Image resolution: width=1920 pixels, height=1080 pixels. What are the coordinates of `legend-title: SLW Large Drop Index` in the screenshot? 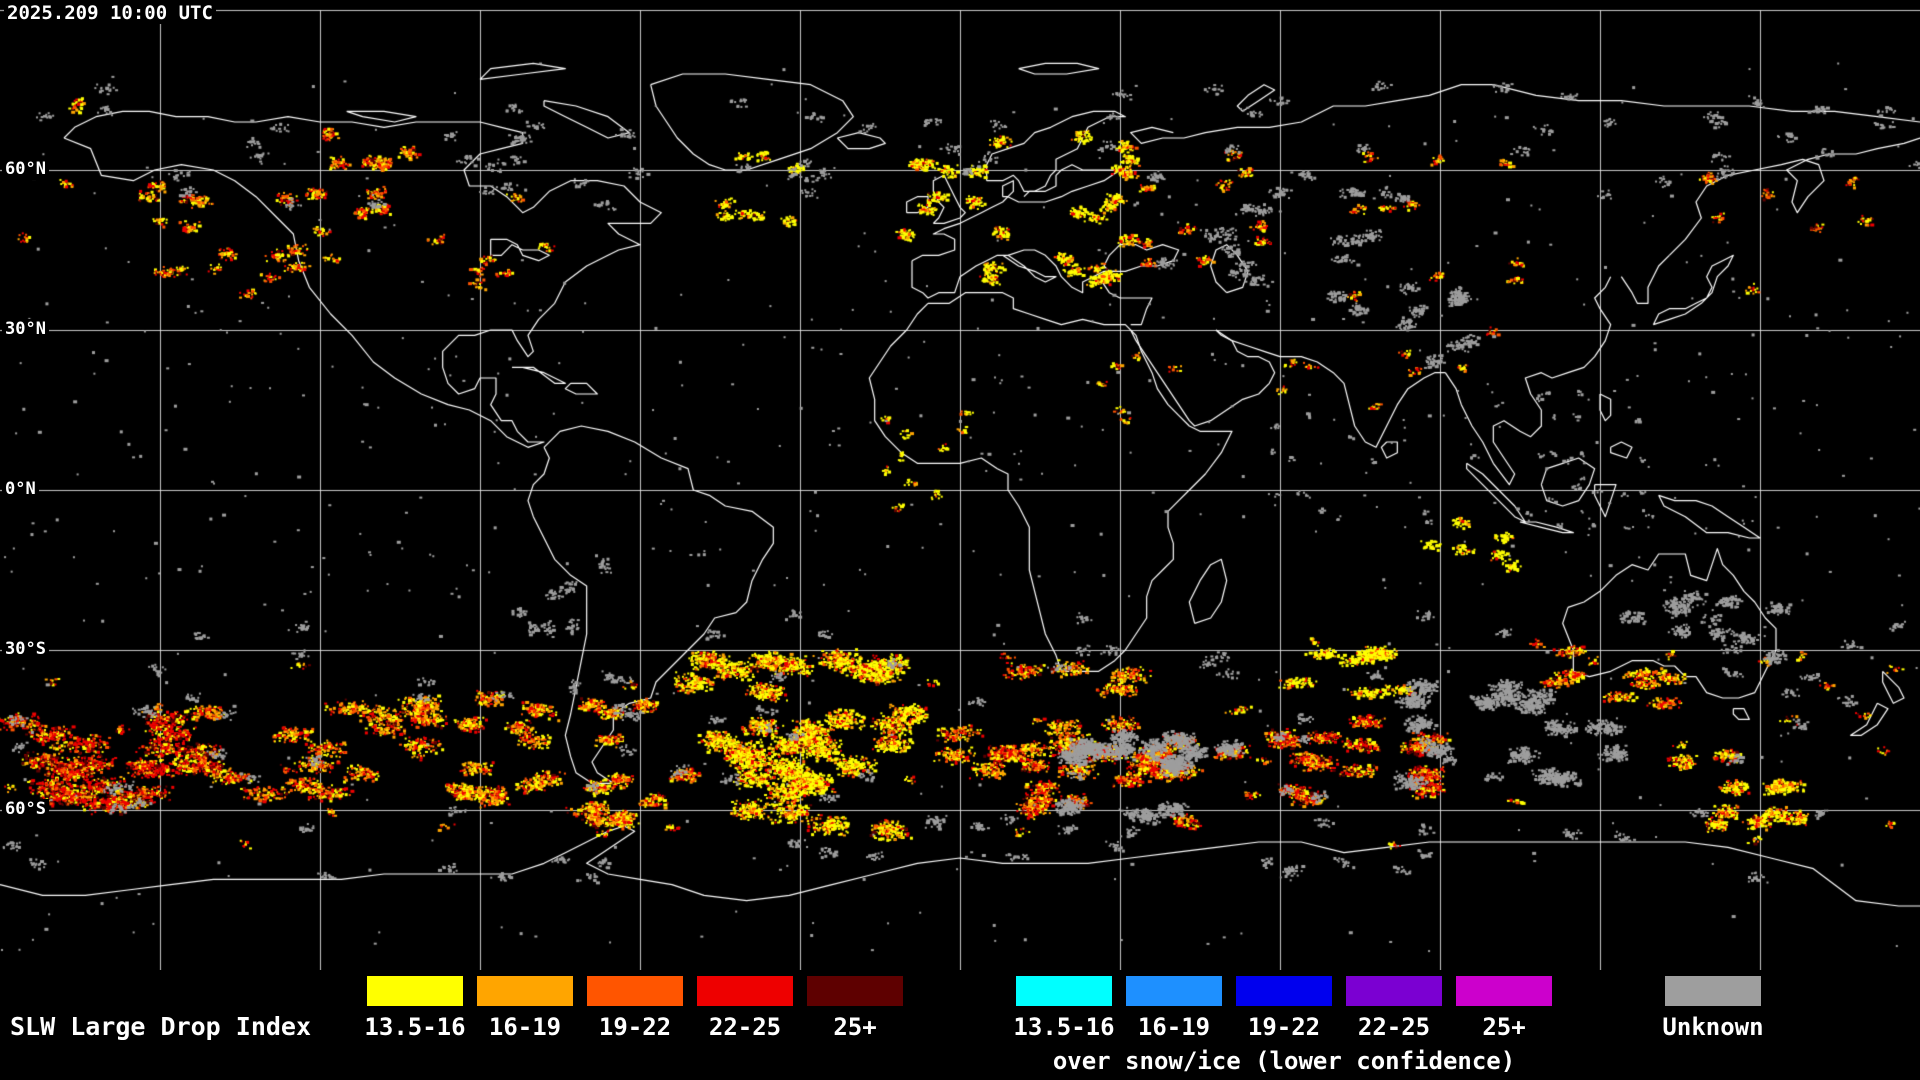 It's located at (161, 1026).